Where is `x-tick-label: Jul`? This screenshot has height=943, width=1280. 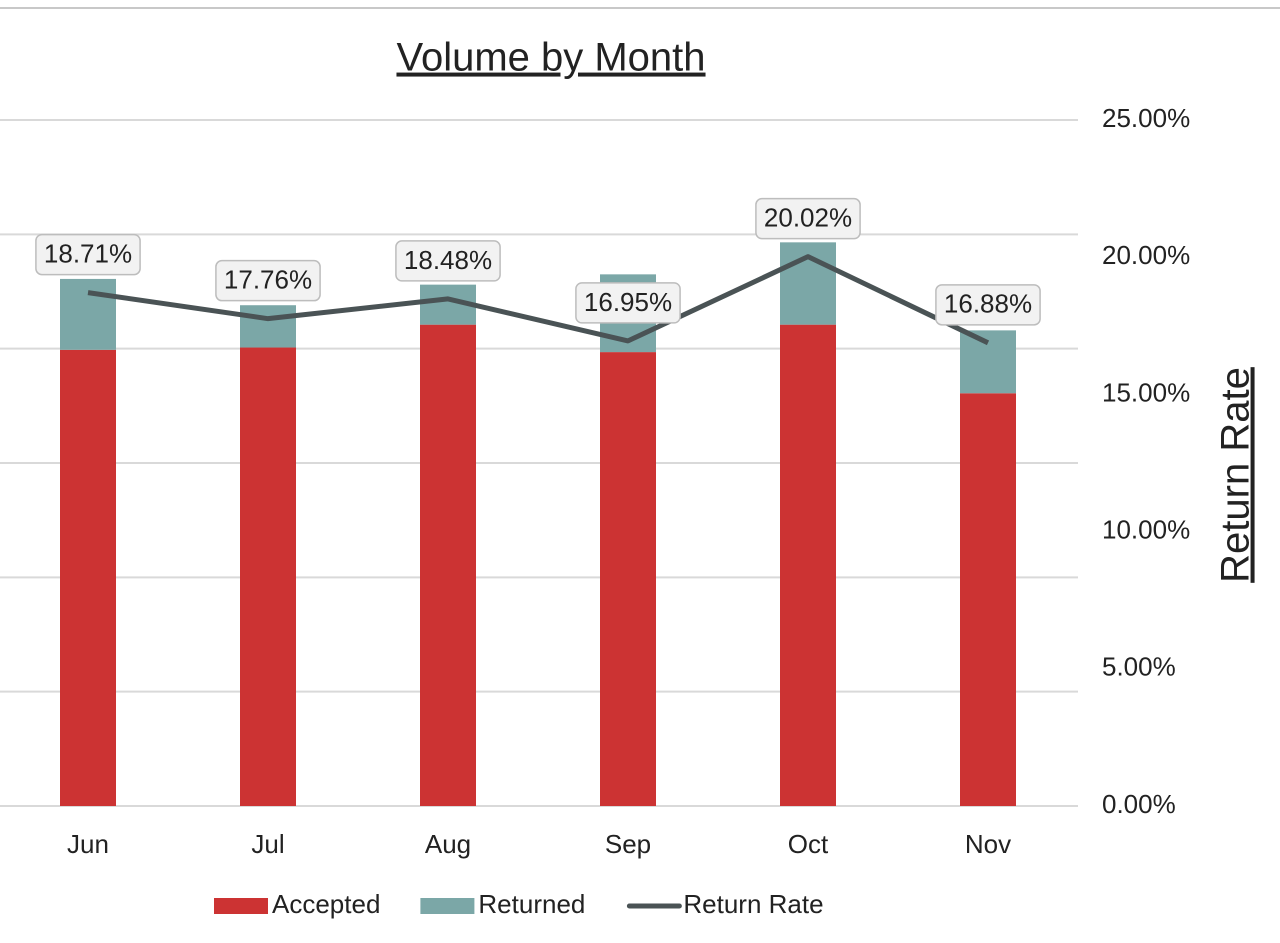 x-tick-label: Jul is located at coordinates (267, 844).